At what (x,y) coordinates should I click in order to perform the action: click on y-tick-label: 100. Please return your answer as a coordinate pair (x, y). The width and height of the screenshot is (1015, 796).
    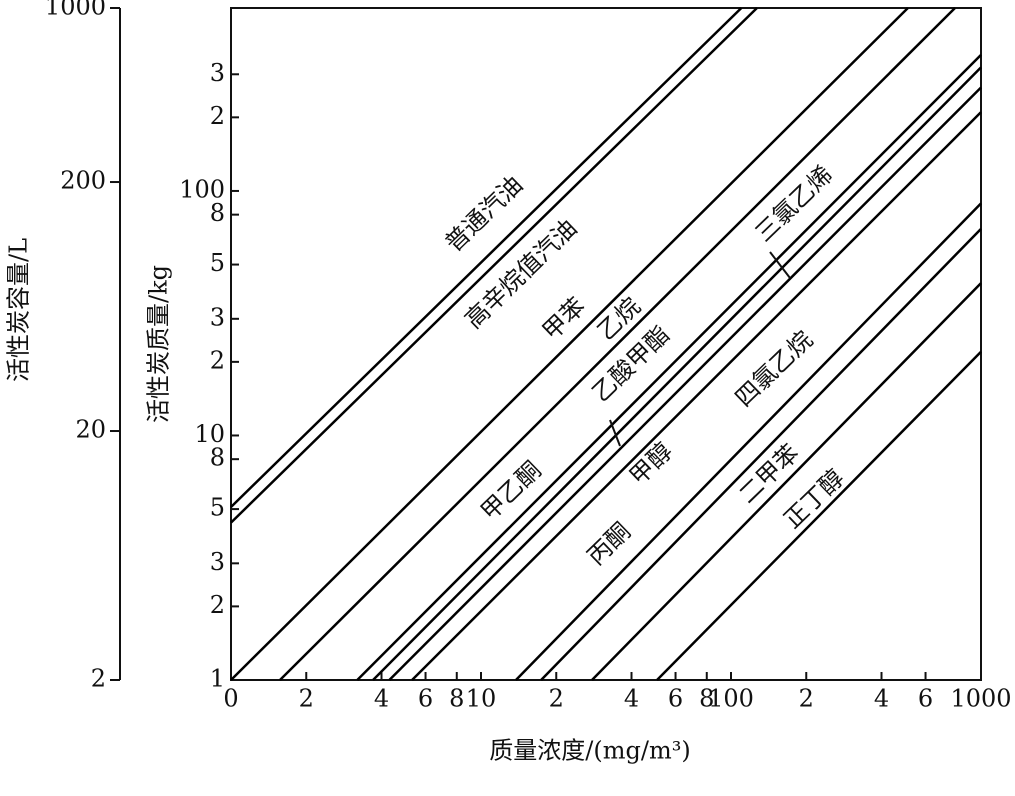
    Looking at the image, I should click on (202, 189).